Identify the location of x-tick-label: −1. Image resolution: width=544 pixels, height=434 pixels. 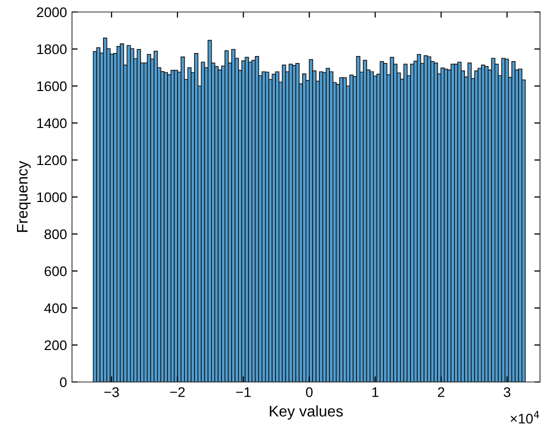
(243, 392).